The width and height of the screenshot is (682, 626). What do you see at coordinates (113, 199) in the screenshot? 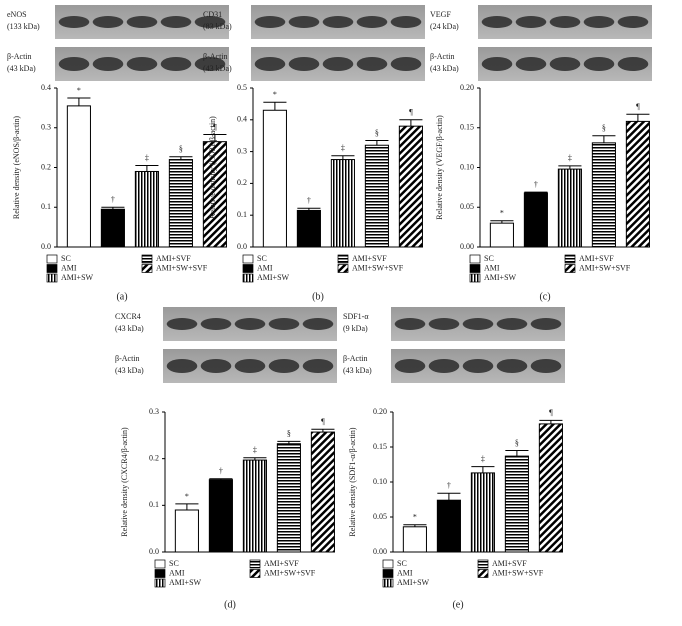
I see `significance-marker: †` at bounding box center [113, 199].